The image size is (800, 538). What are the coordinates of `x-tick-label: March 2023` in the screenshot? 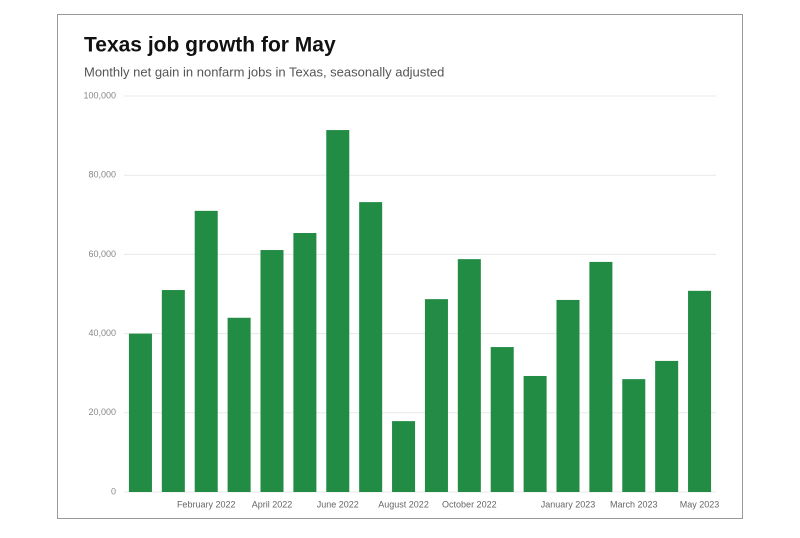 It's located at (634, 504).